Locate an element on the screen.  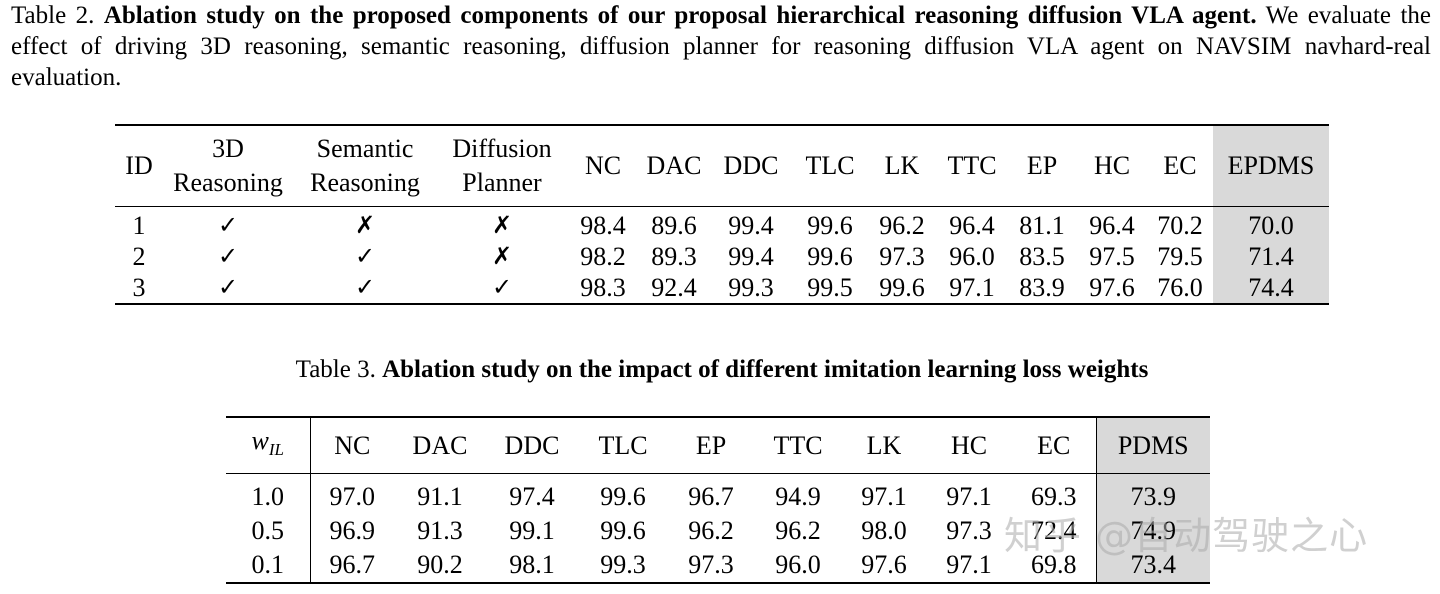
cell-value: 97.3 is located at coordinates (969, 530).